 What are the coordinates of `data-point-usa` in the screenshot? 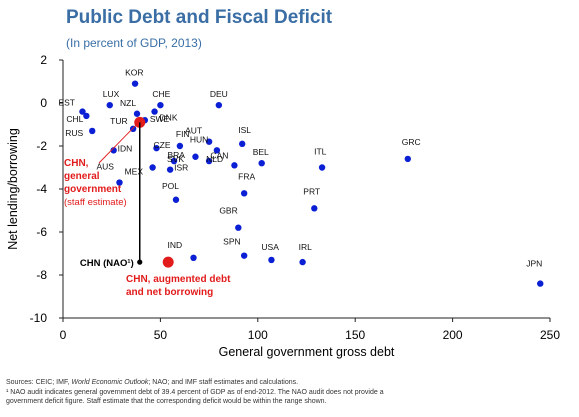 It's located at (271, 260).